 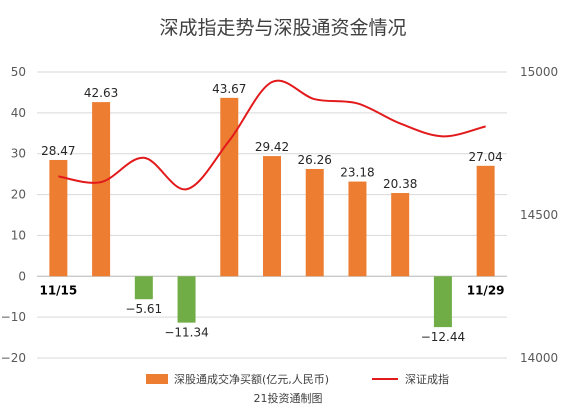 What do you see at coordinates (18, 113) in the screenshot?
I see `left-tick-label: 40` at bounding box center [18, 113].